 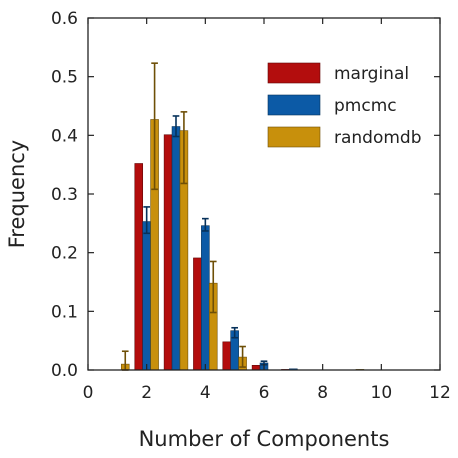 What do you see at coordinates (64, 195) in the screenshot?
I see `y-tick-label-0.3: 0.3` at bounding box center [64, 195].